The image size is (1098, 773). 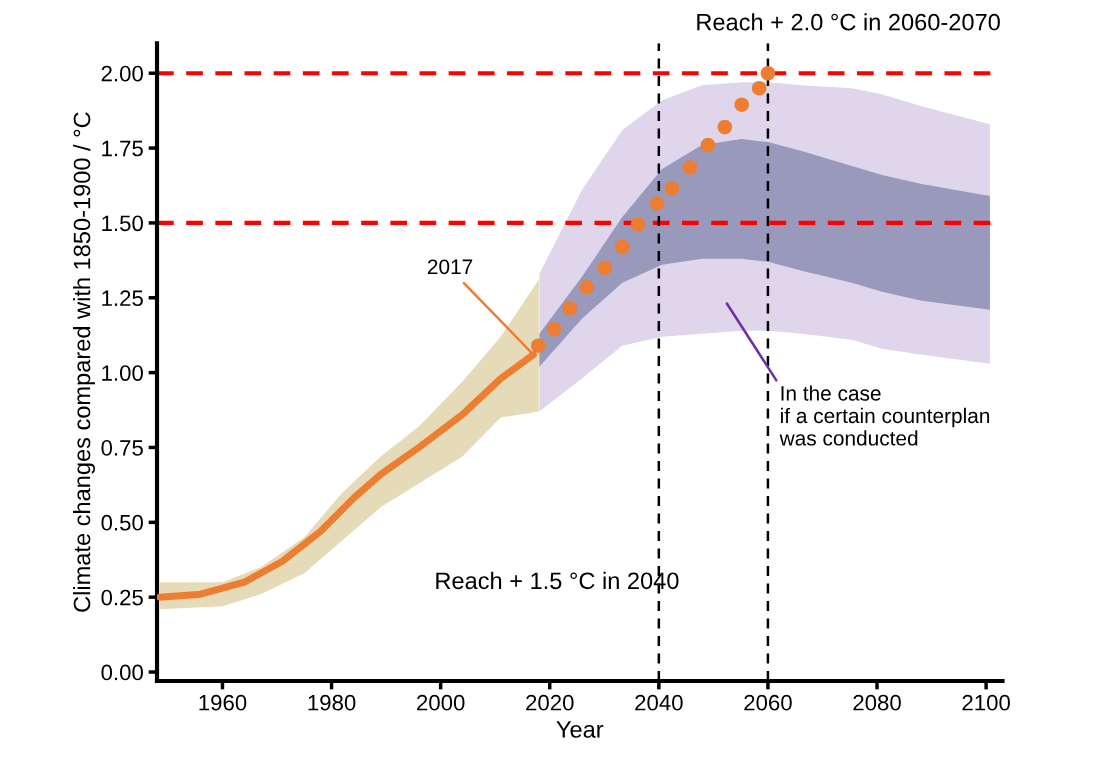 I want to click on y-tick-label: 1.25, so click(x=122, y=298).